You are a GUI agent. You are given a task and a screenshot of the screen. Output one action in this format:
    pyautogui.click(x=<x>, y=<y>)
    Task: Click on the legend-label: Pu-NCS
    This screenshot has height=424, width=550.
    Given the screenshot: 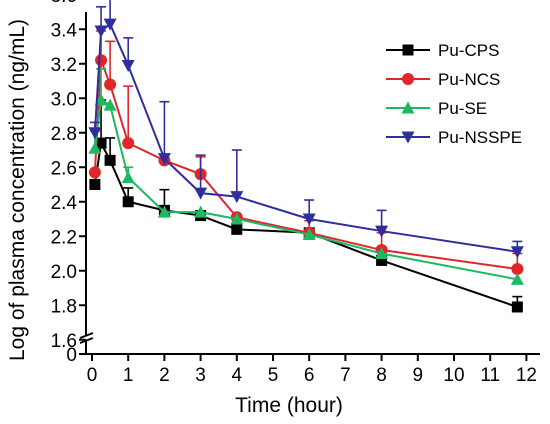 What is the action you would take?
    pyautogui.click(x=469, y=79)
    